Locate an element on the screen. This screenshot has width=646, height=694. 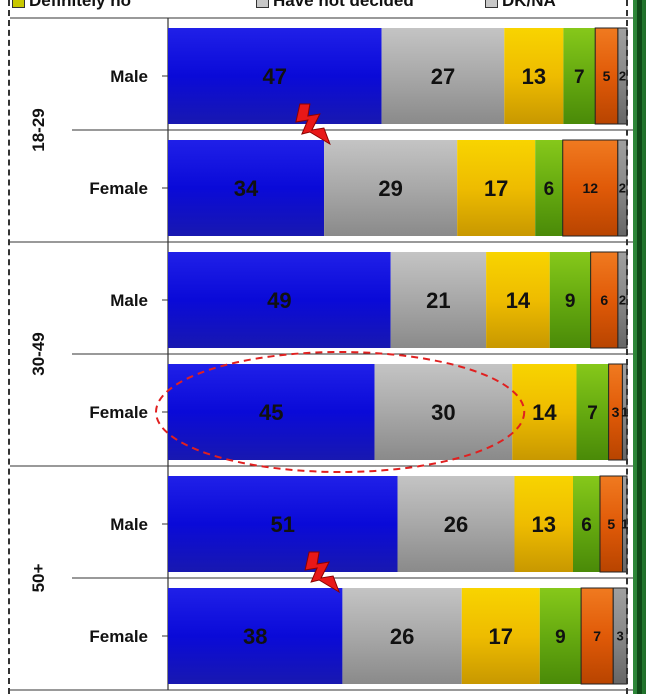
data-label-0-1-1: 29 is located at coordinates (390, 188).